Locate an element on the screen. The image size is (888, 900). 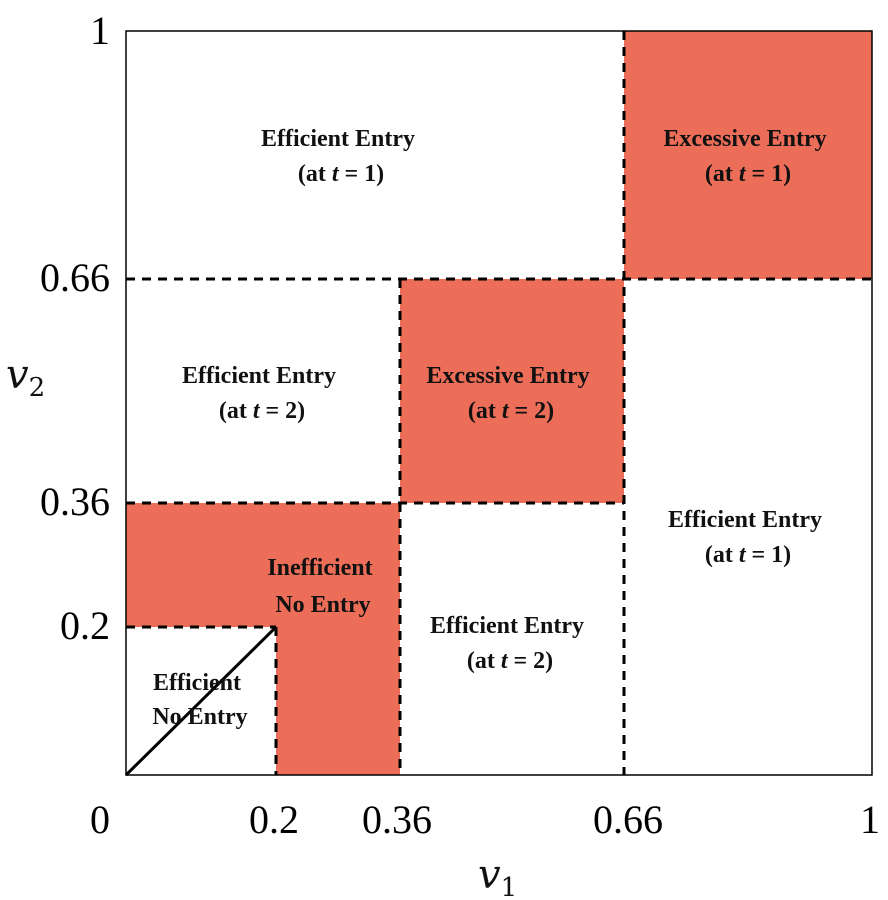
y-tick-label: 0.2 is located at coordinates (85, 625).